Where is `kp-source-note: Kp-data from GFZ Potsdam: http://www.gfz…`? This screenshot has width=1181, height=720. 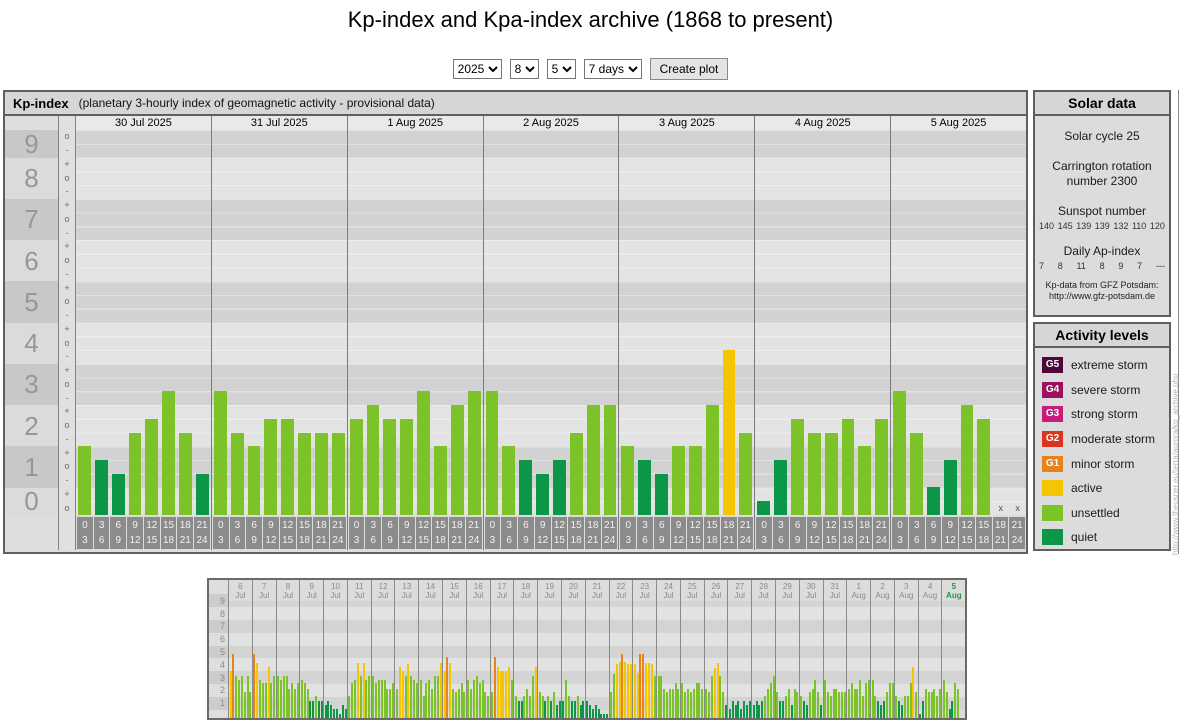
kp-source-note: Kp-data from GFZ Potsdam: http://www.gfz… is located at coordinates (1102, 290).